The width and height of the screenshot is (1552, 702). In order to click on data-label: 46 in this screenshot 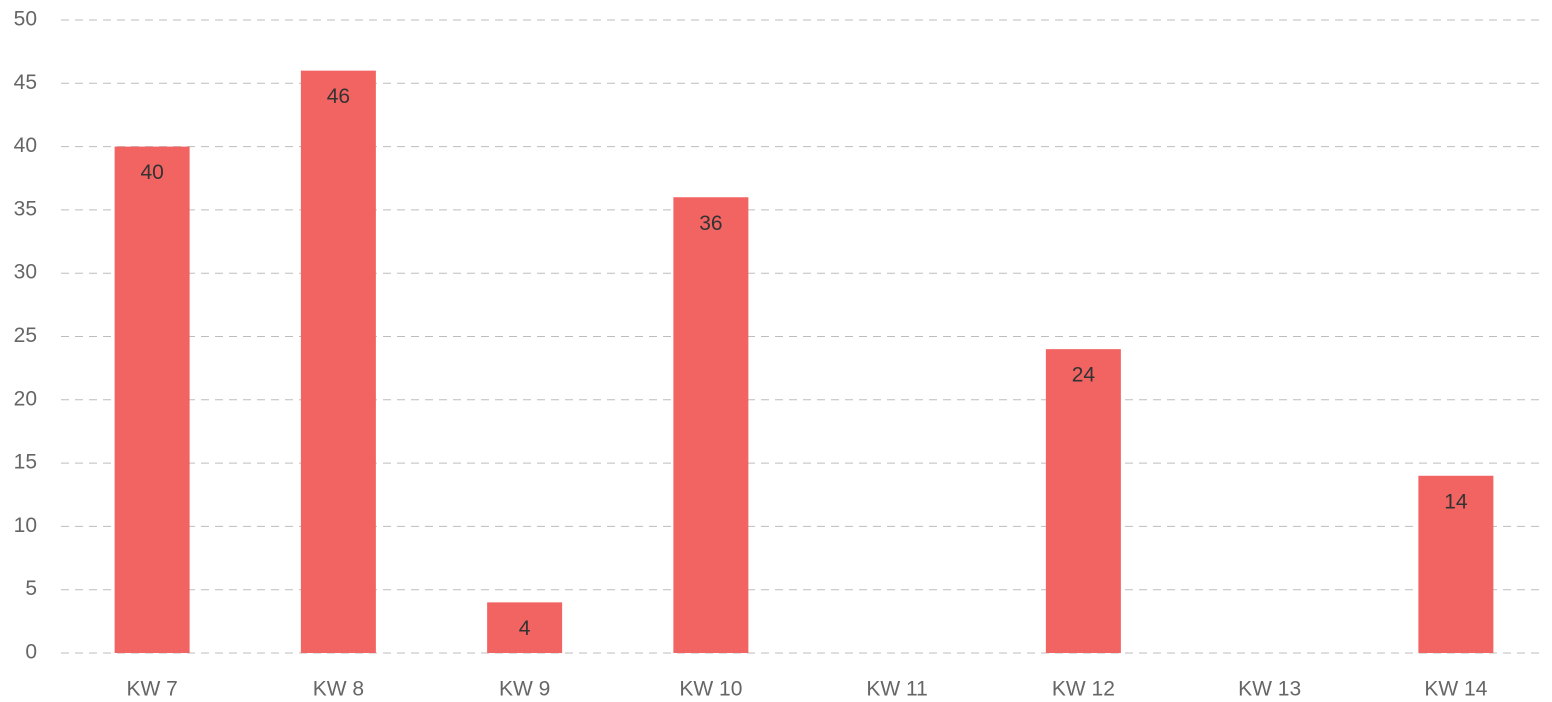, I will do `click(338, 96)`.